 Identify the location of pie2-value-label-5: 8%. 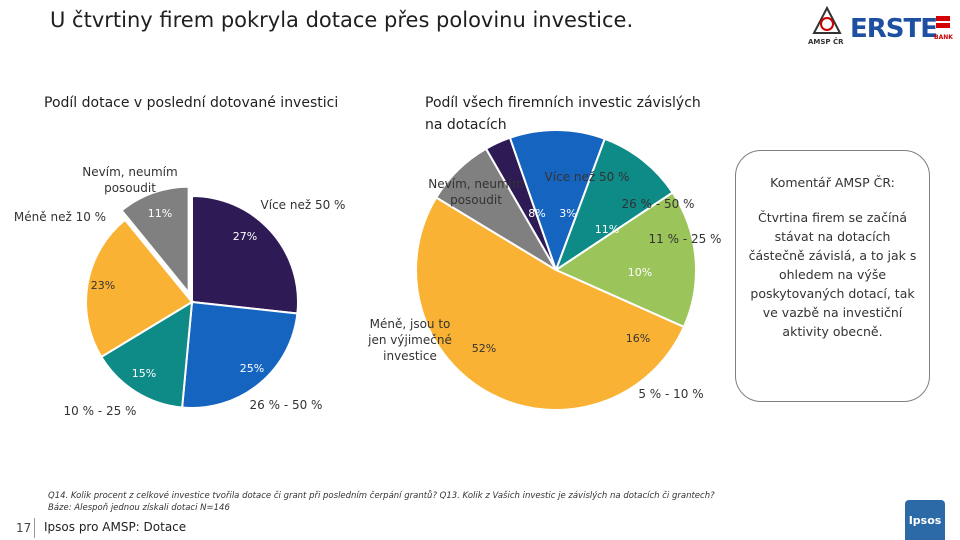
(536, 213).